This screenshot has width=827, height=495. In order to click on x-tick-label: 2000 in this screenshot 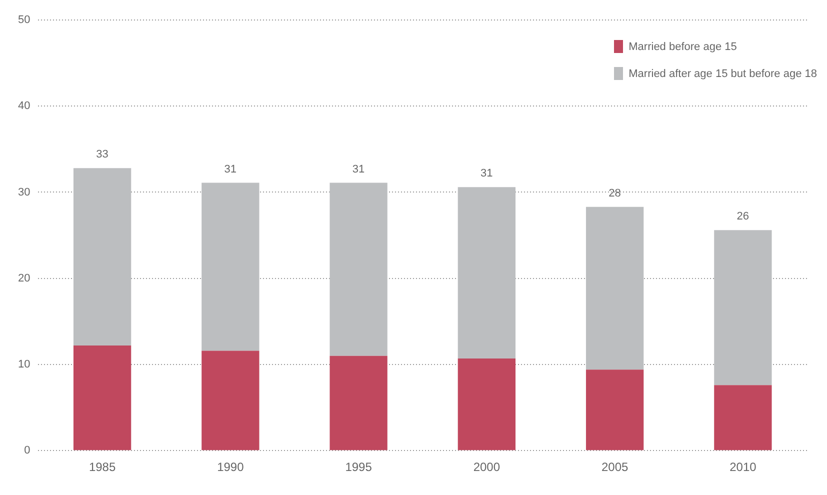, I will do `click(486, 467)`.